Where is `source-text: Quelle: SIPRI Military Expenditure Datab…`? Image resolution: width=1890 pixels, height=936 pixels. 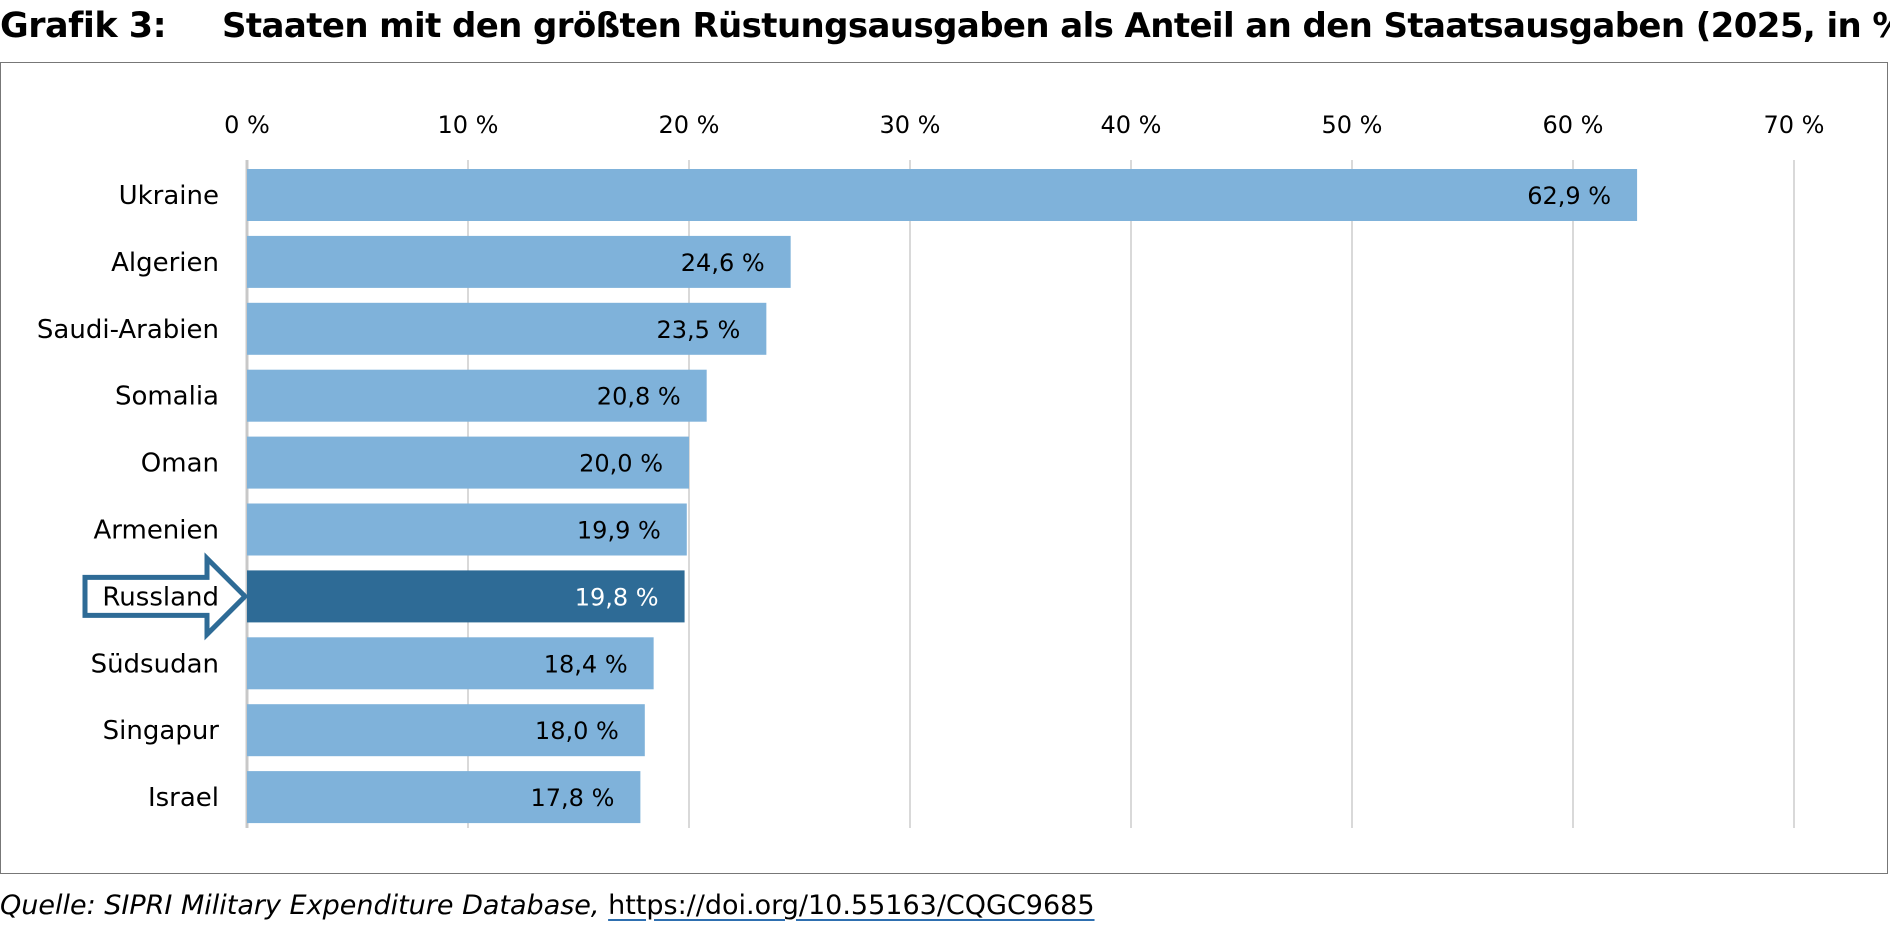
source-text: Quelle: SIPRI Military Expenditure Datab… is located at coordinates (300, 905).